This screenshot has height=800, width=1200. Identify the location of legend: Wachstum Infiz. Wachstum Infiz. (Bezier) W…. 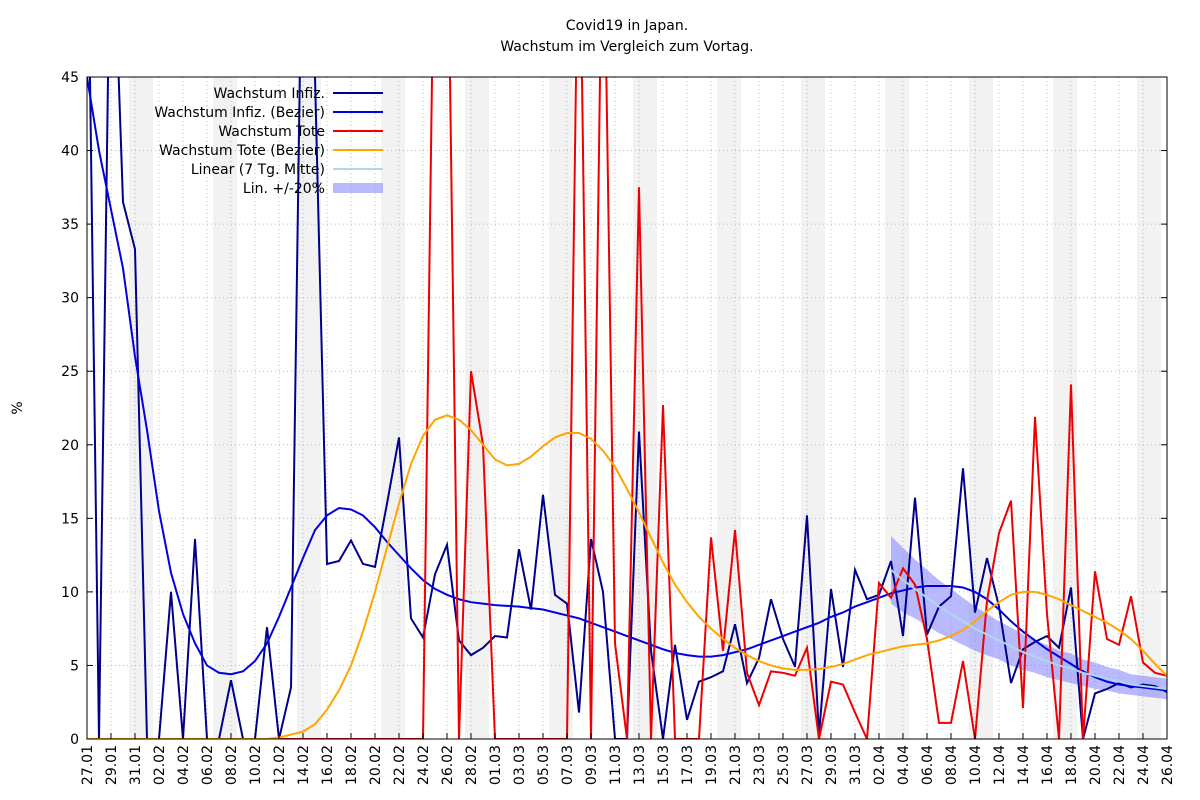
(268, 141).